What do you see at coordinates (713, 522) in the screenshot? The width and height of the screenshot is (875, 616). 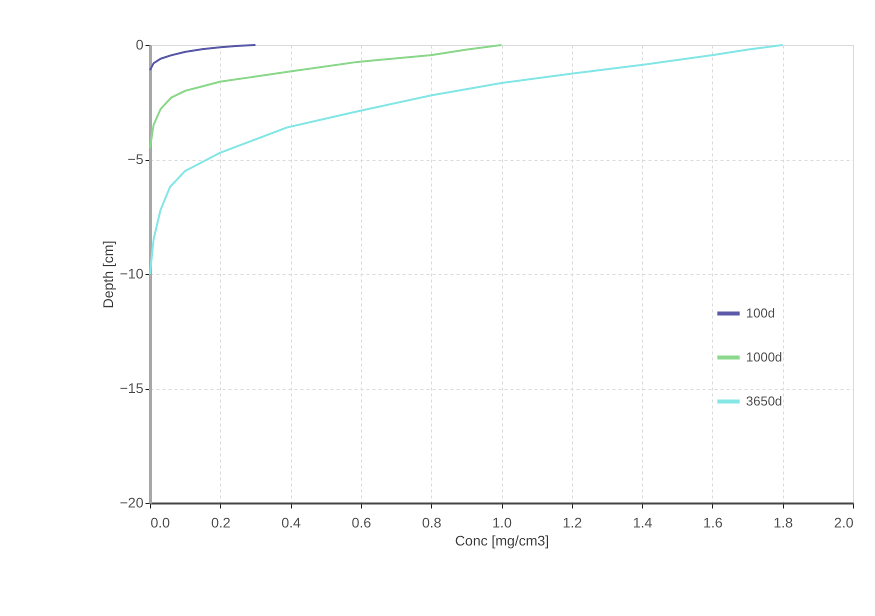 I see `x-tick-label: 1.6` at bounding box center [713, 522].